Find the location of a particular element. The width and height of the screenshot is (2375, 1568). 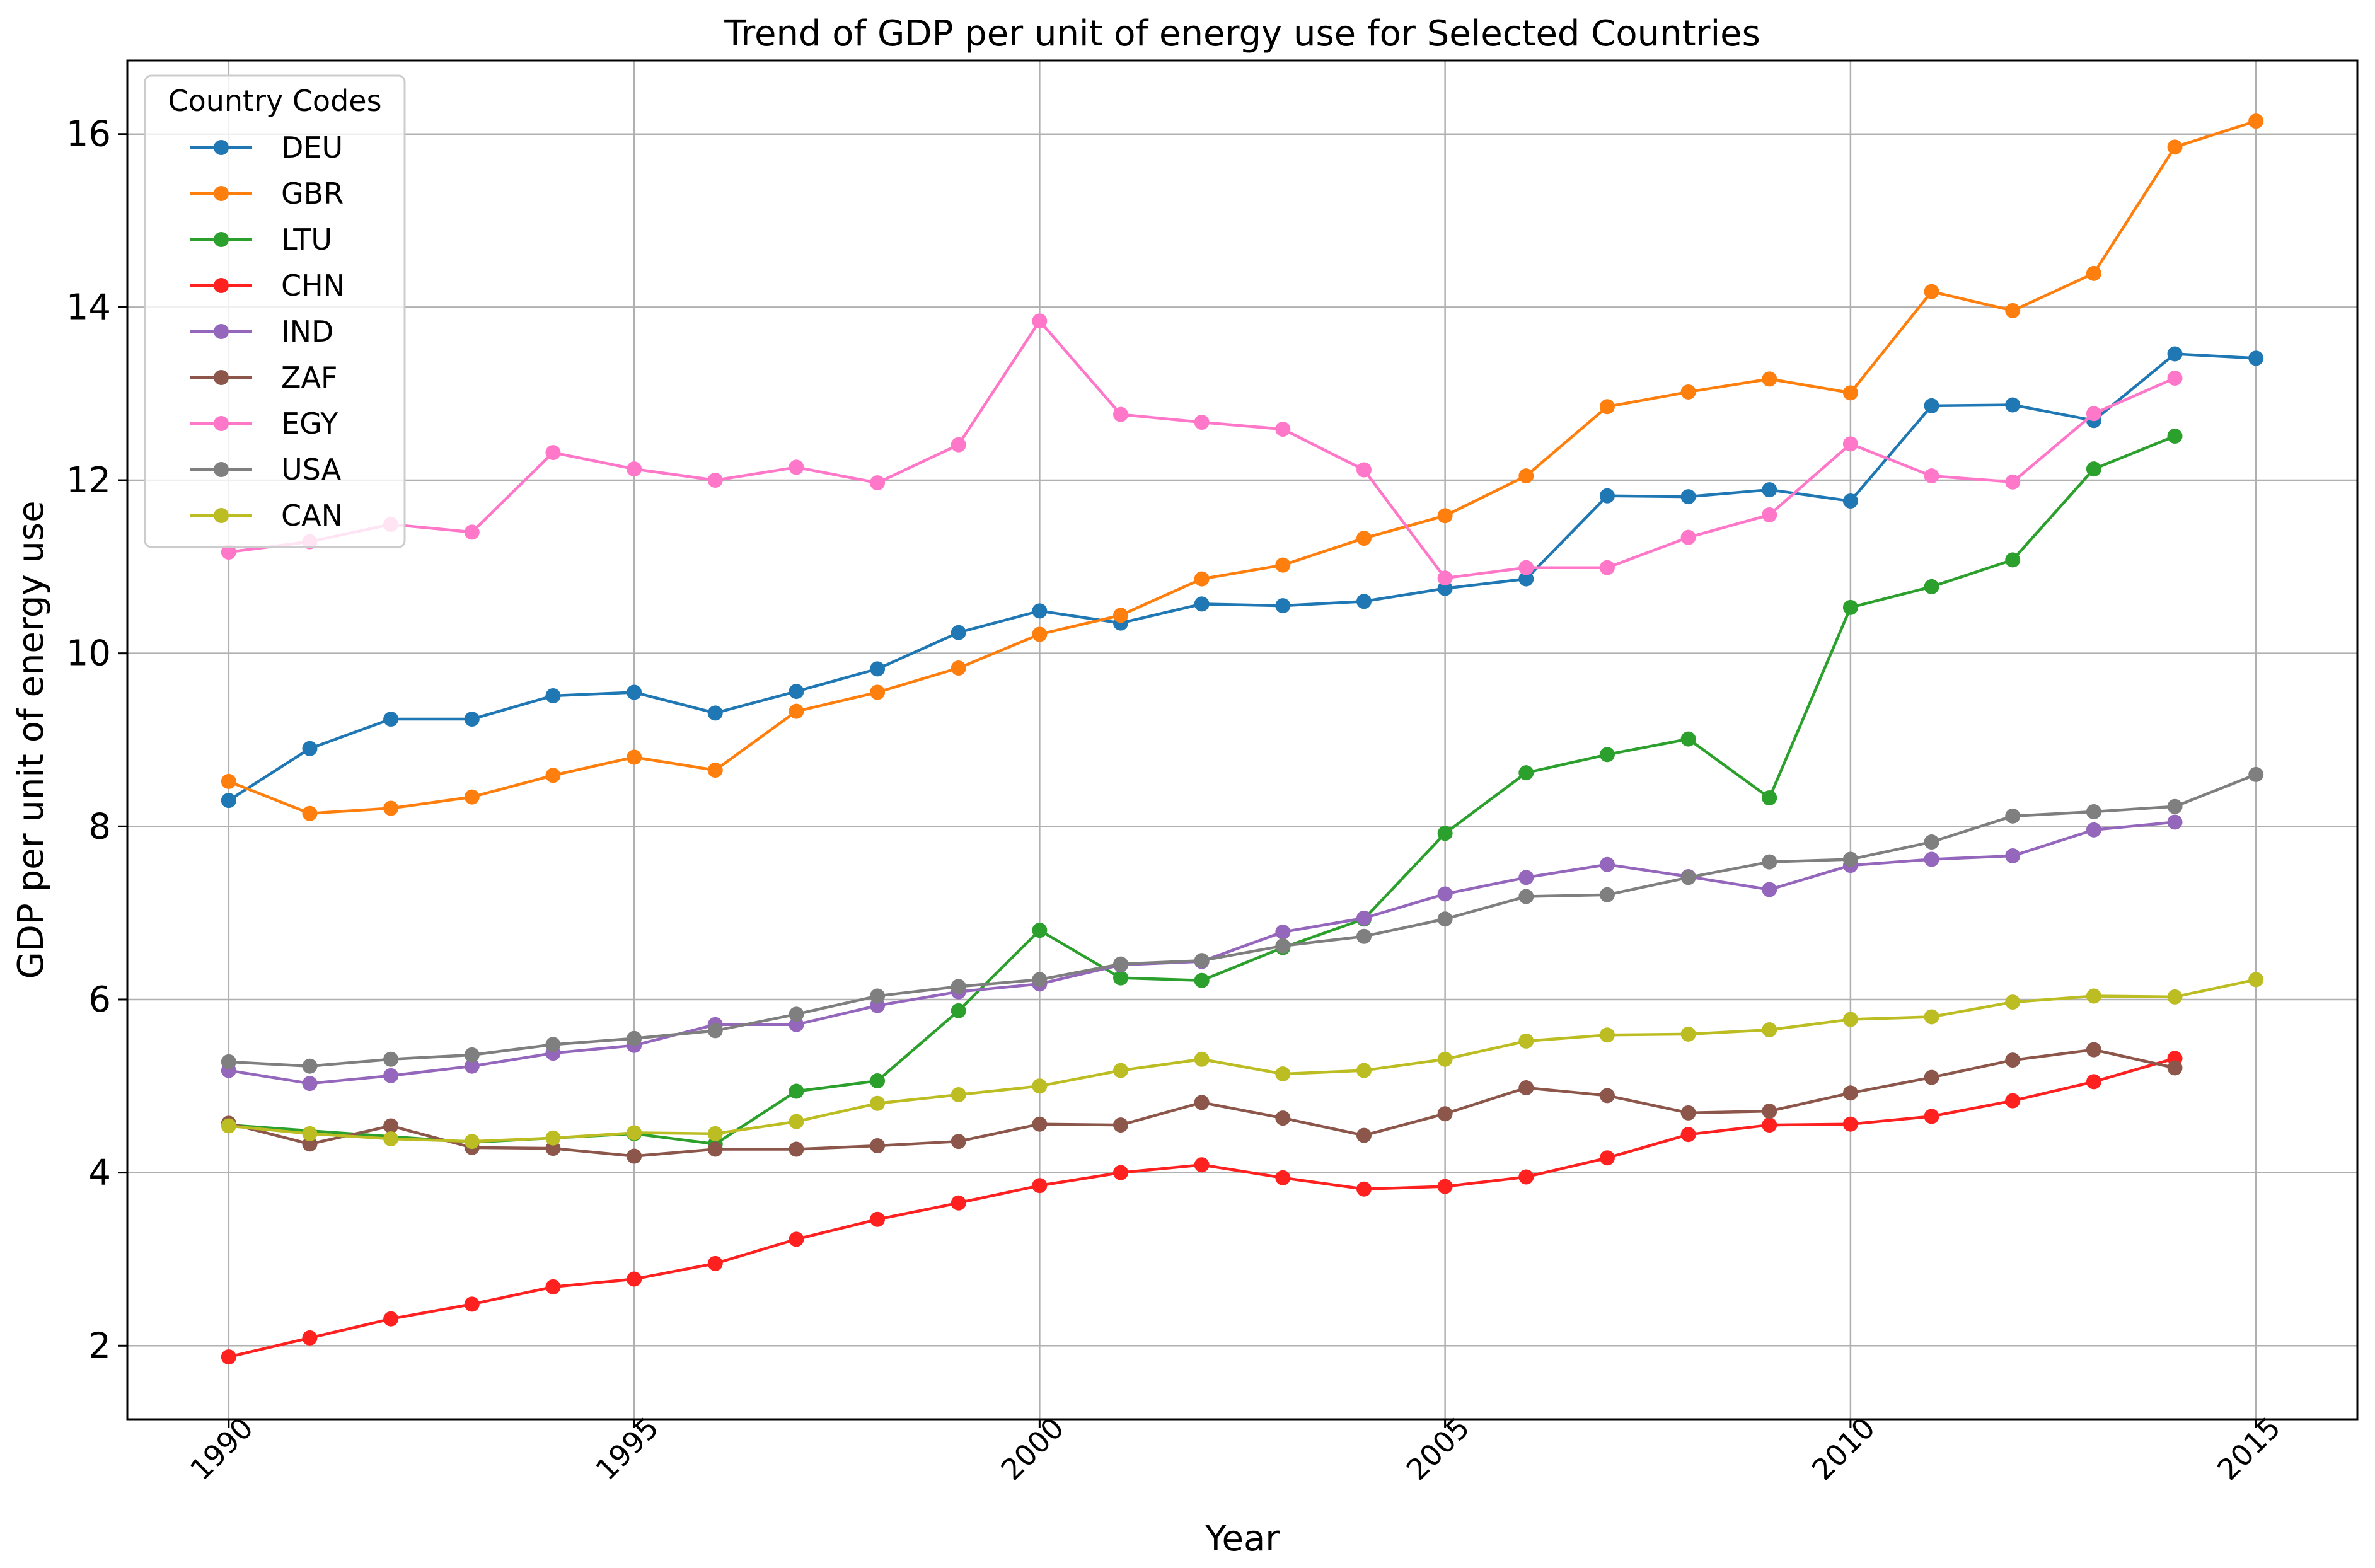

legend-entries: DEU GBR LTU CHN IND ZAF EGY USA CAN is located at coordinates (268, 332).